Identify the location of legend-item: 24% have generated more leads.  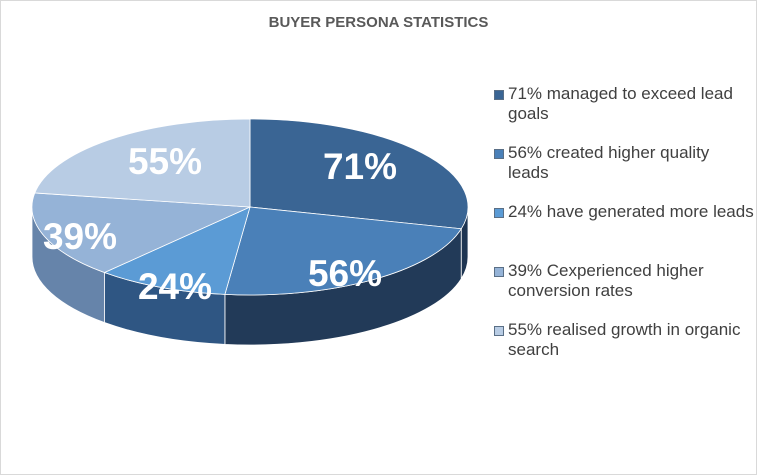
(624, 231).